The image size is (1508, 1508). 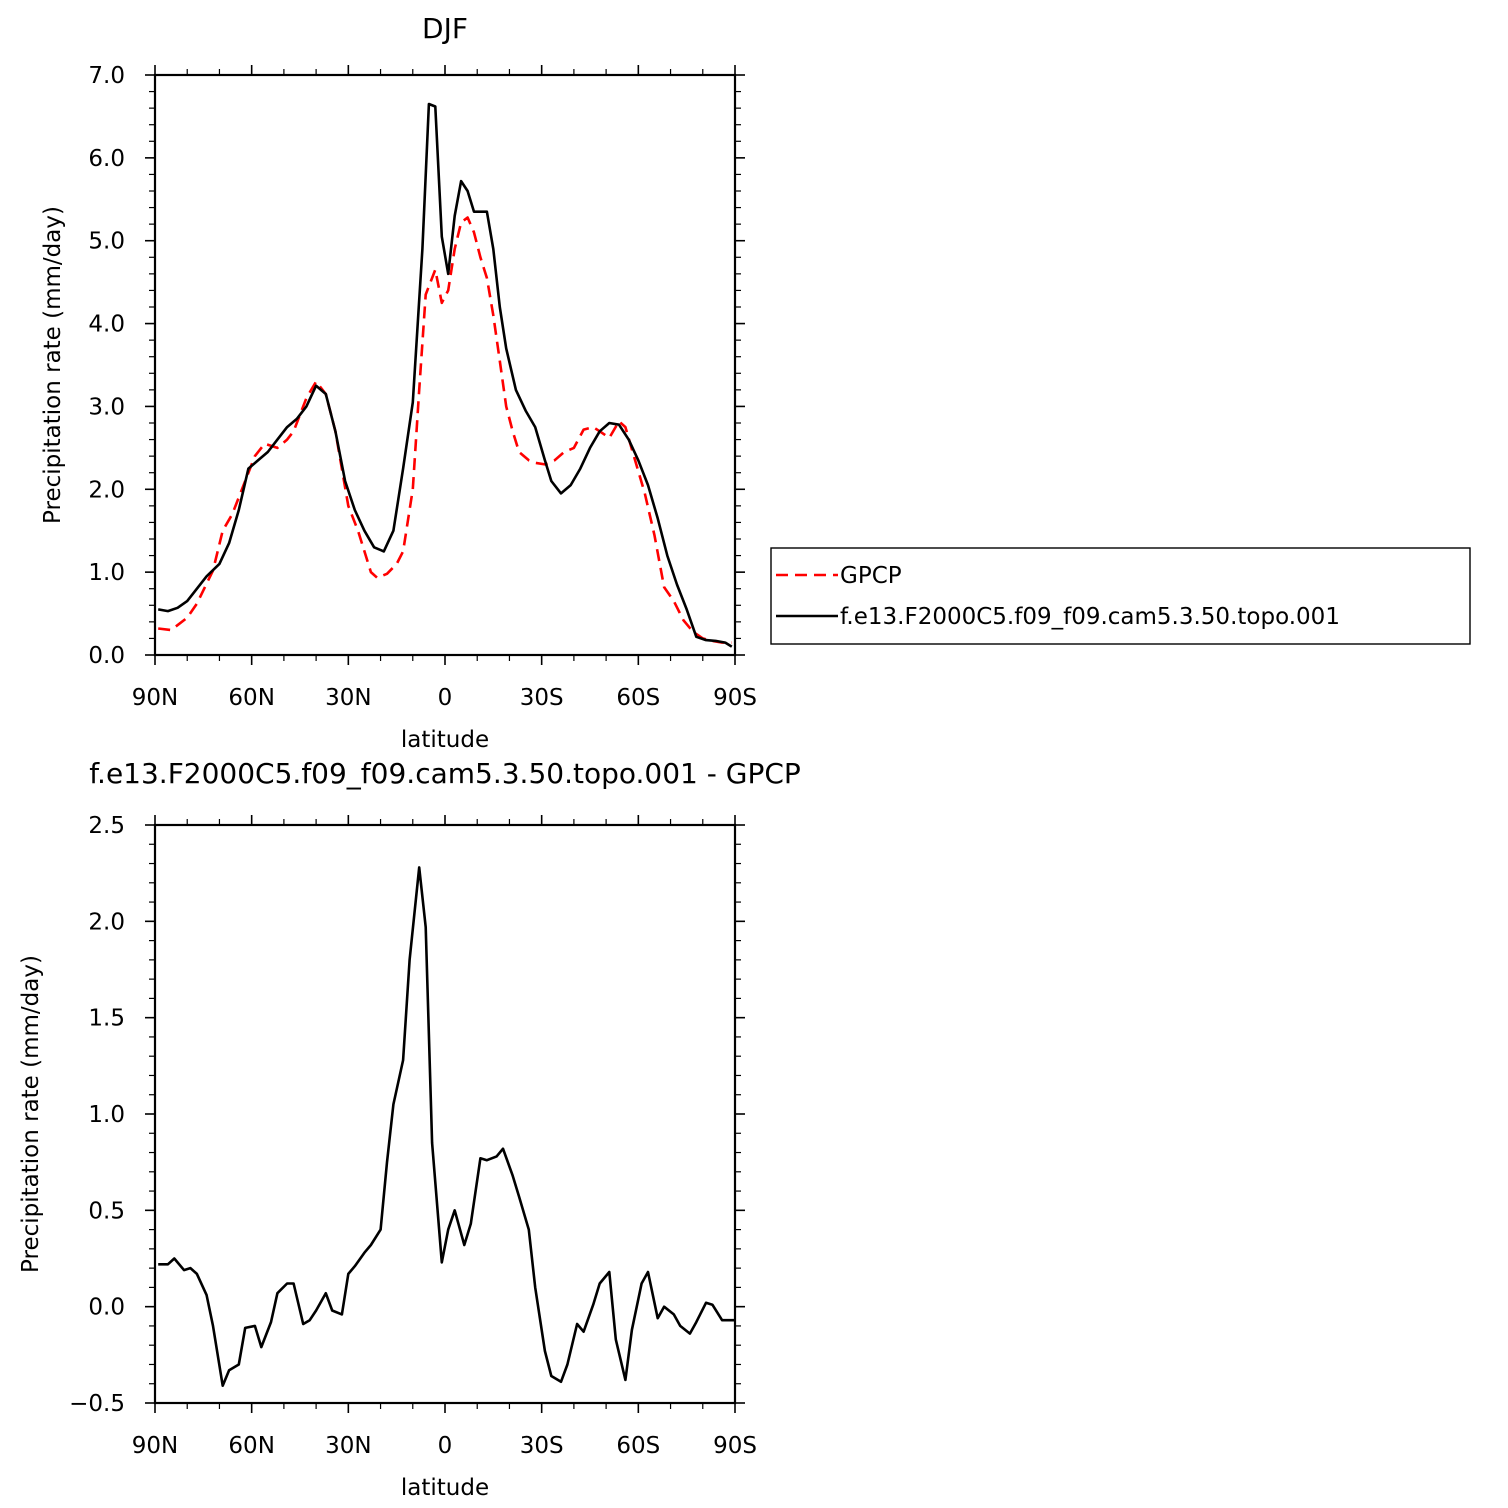 What do you see at coordinates (445, 28) in the screenshot?
I see `plot-title: DJF` at bounding box center [445, 28].